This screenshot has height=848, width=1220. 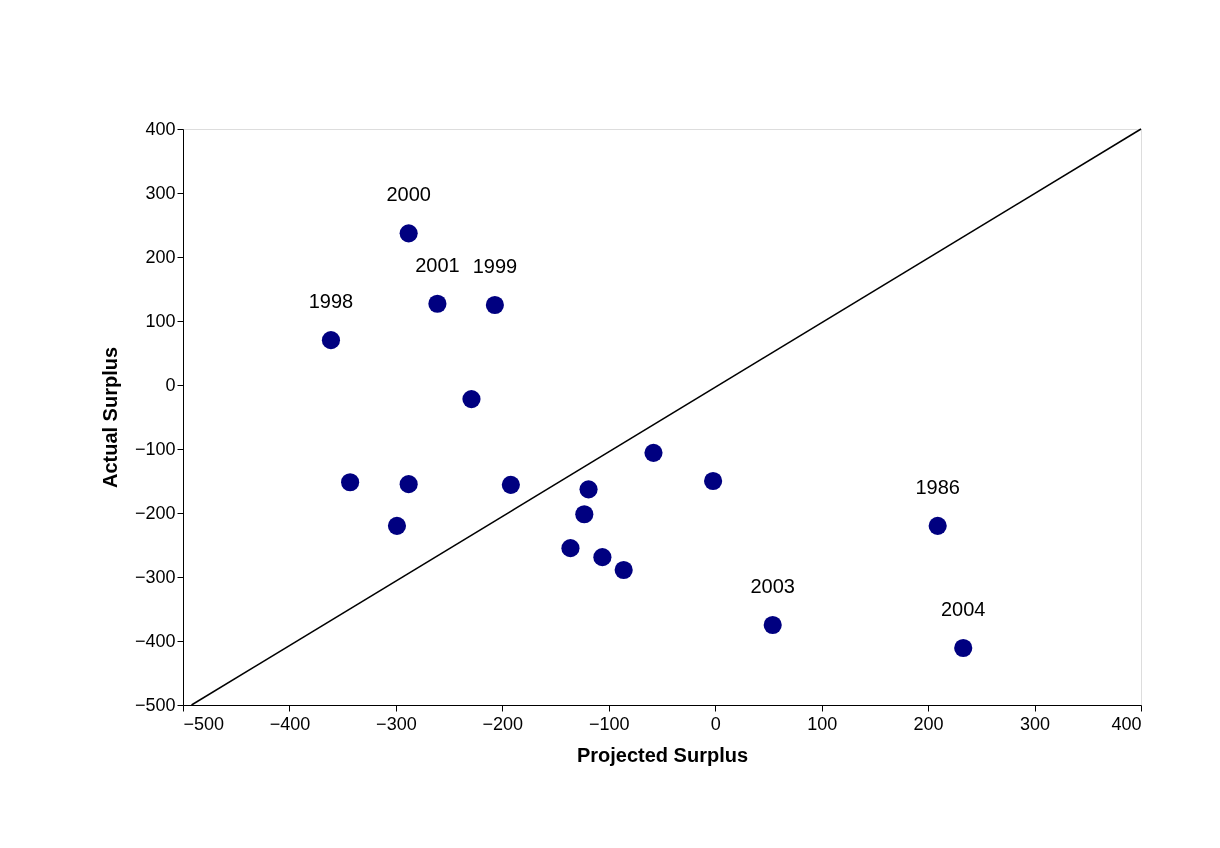 I want to click on x-tick-label: −300, so click(x=396, y=723).